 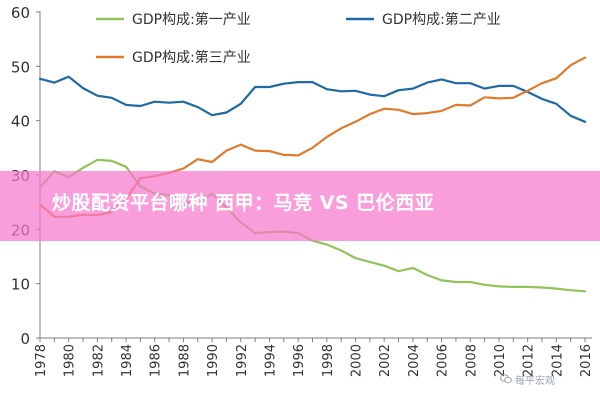 What do you see at coordinates (213, 360) in the screenshot?
I see `x-tick-label: 1990` at bounding box center [213, 360].